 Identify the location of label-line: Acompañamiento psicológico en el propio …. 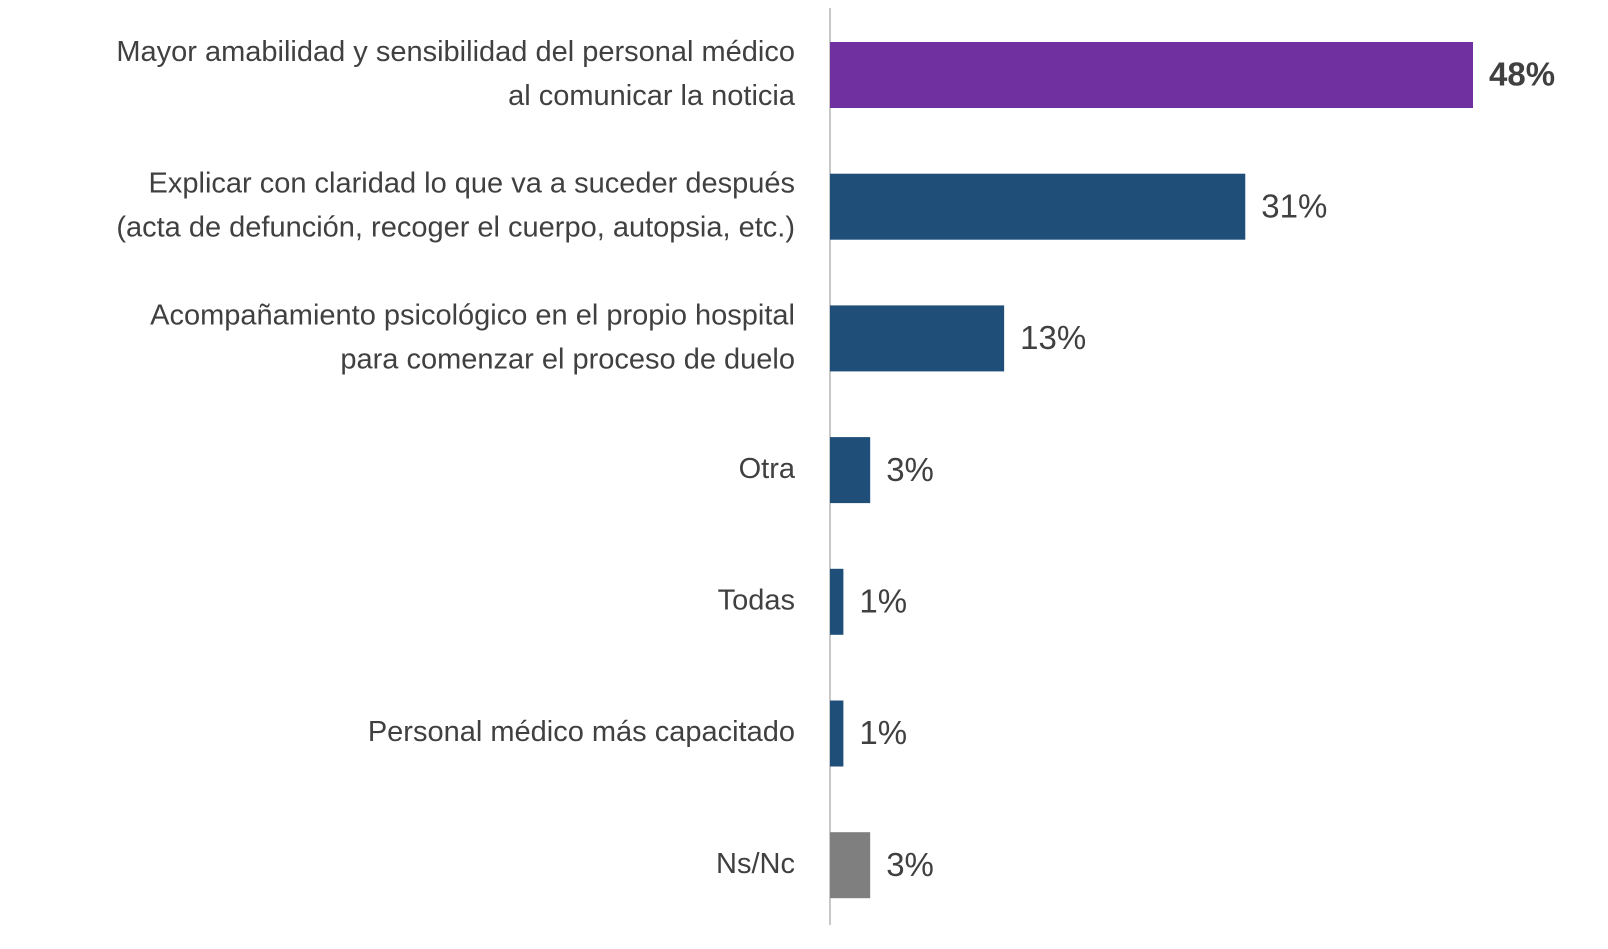
(472, 315).